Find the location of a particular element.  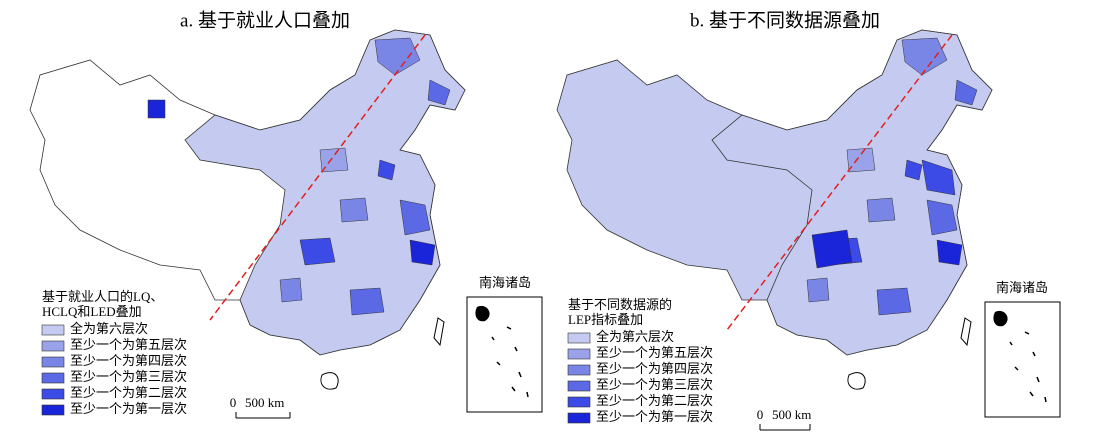

panel-title: a. 基于就业人口叠加 is located at coordinates (265, 20).